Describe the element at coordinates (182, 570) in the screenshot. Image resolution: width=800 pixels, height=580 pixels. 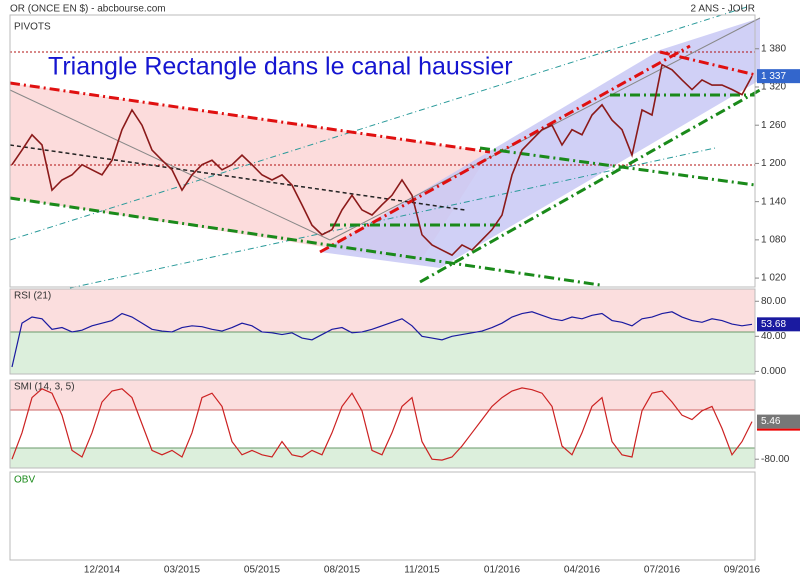
I see `x-tick-label: 03/2015` at that location.